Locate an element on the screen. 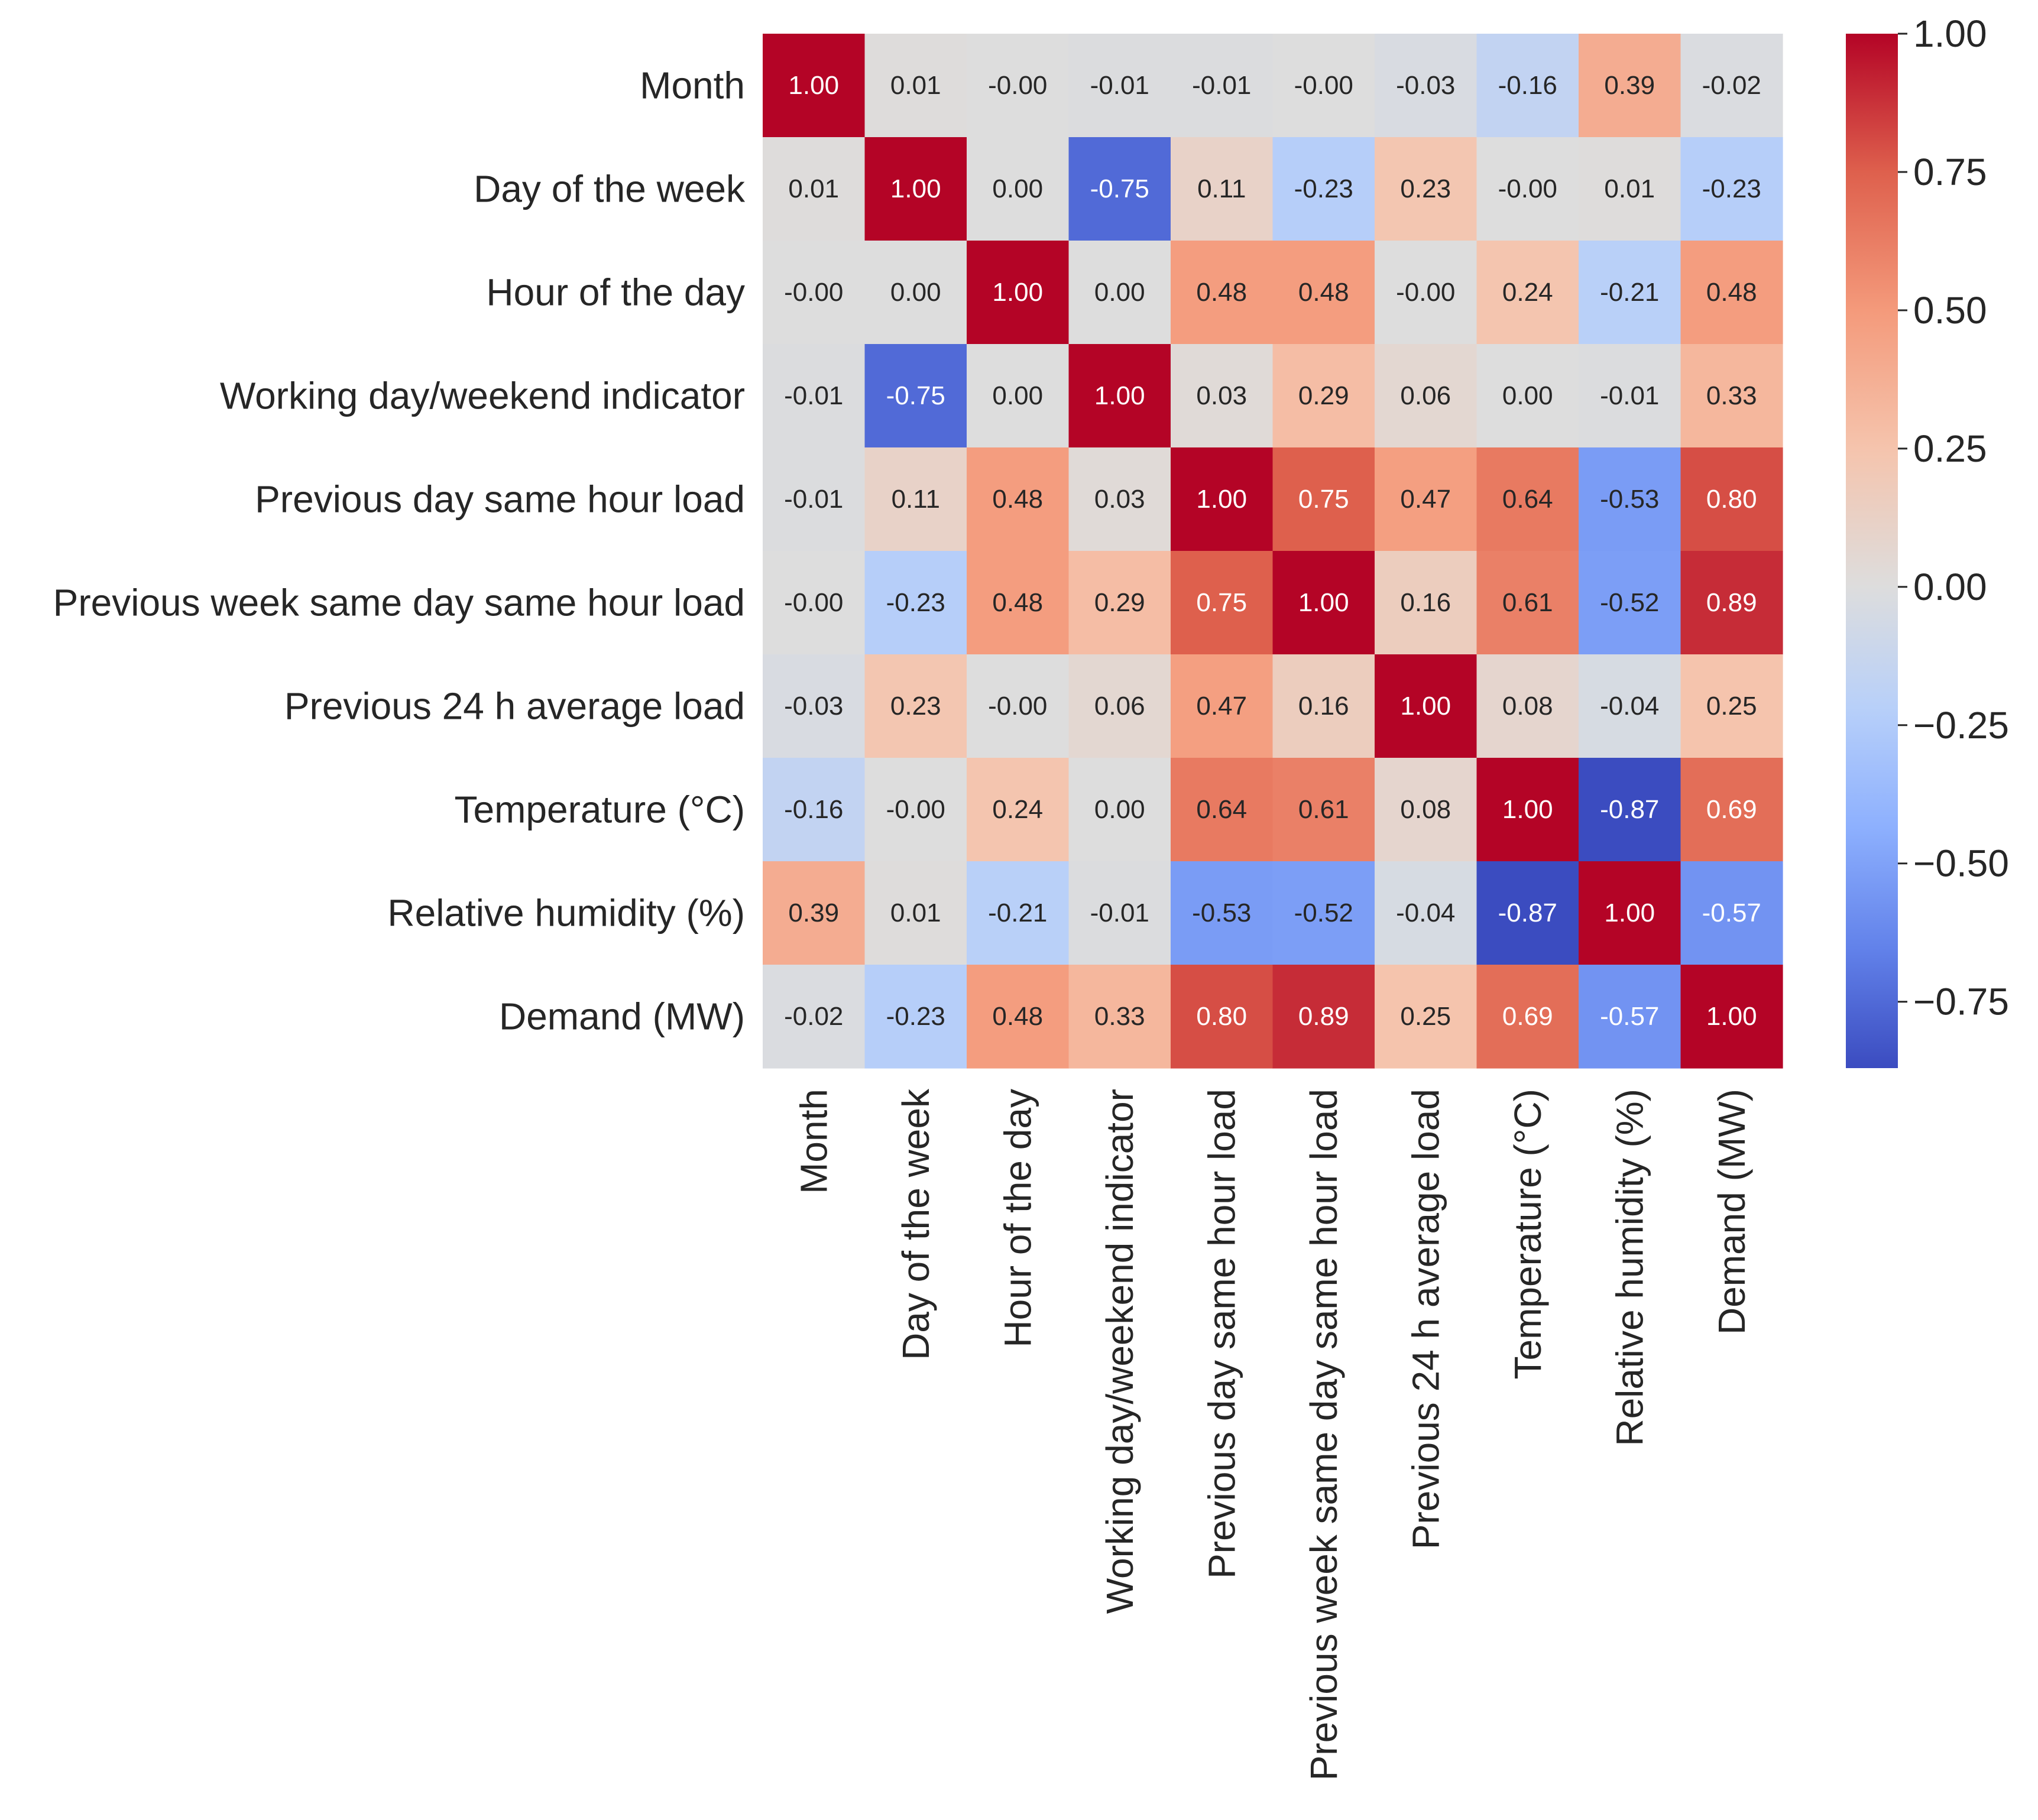 This screenshot has height=1820, width=2038. cell-value-label: 0.11 is located at coordinates (1221, 188).